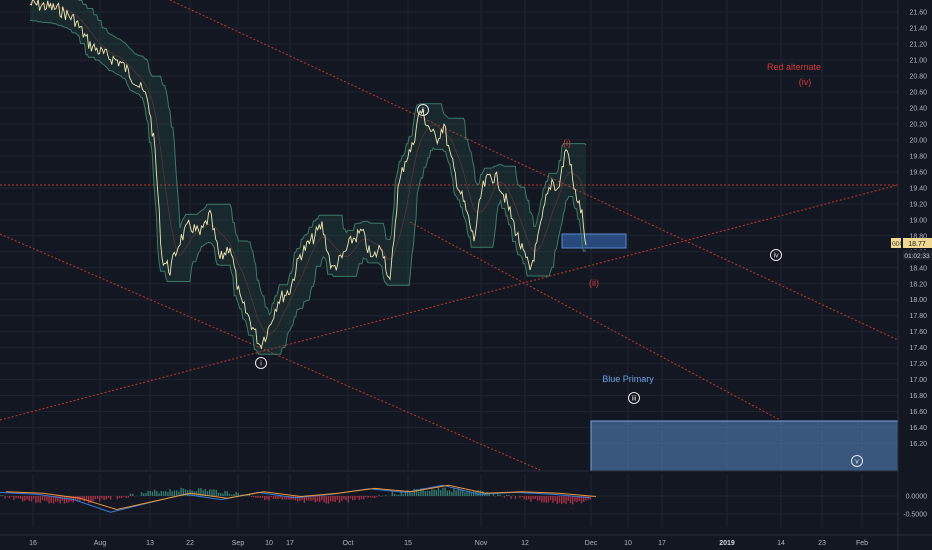 This screenshot has width=932, height=550. Describe the element at coordinates (918, 348) in the screenshot. I see `y-tick-label: 17.40` at that location.